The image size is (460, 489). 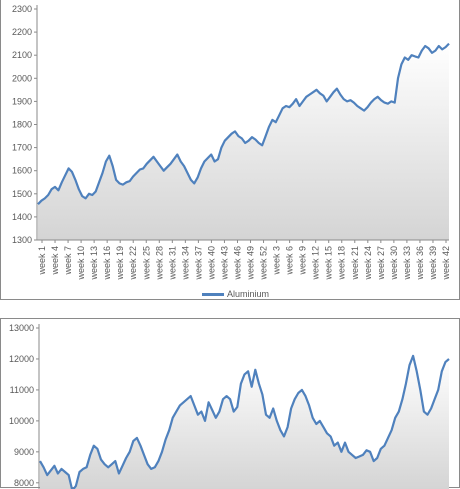 What do you see at coordinates (355, 263) in the screenshot?
I see `x-tick-label: week 21` at bounding box center [355, 263].